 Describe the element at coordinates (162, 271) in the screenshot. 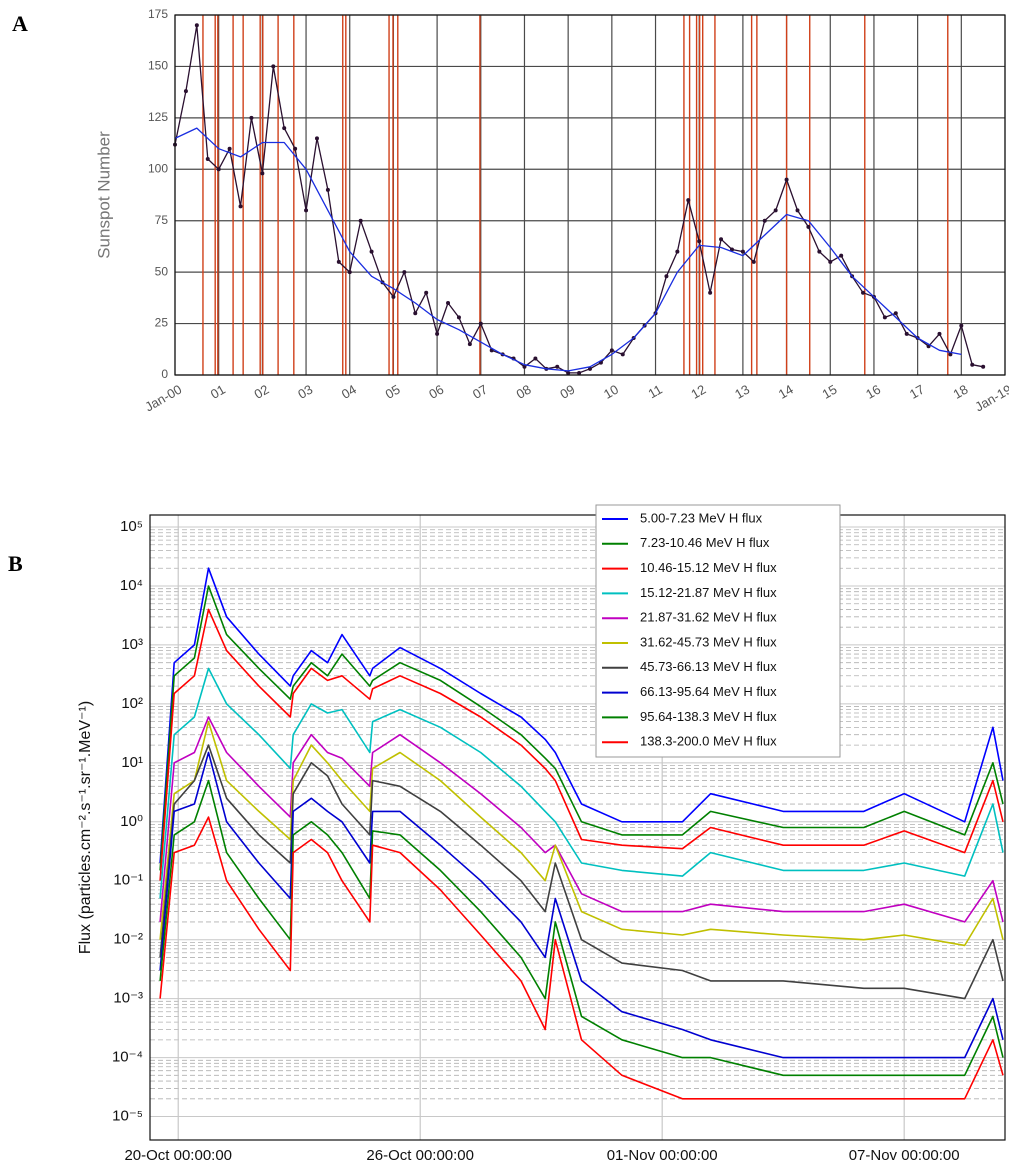

I see `y-tick-label: 50` at that location.